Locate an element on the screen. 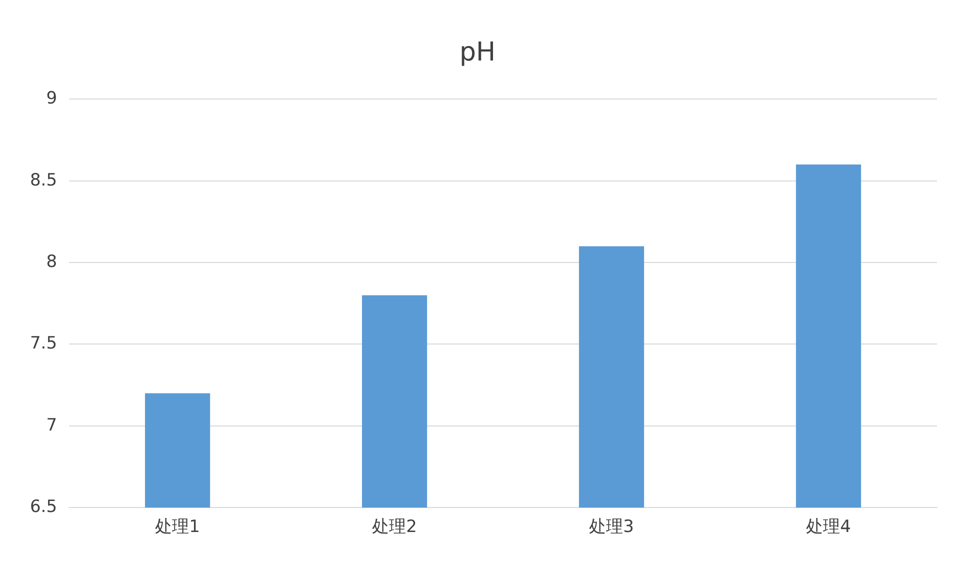 The width and height of the screenshot is (970, 586). y-tick-label: 8.5 is located at coordinates (44, 180).